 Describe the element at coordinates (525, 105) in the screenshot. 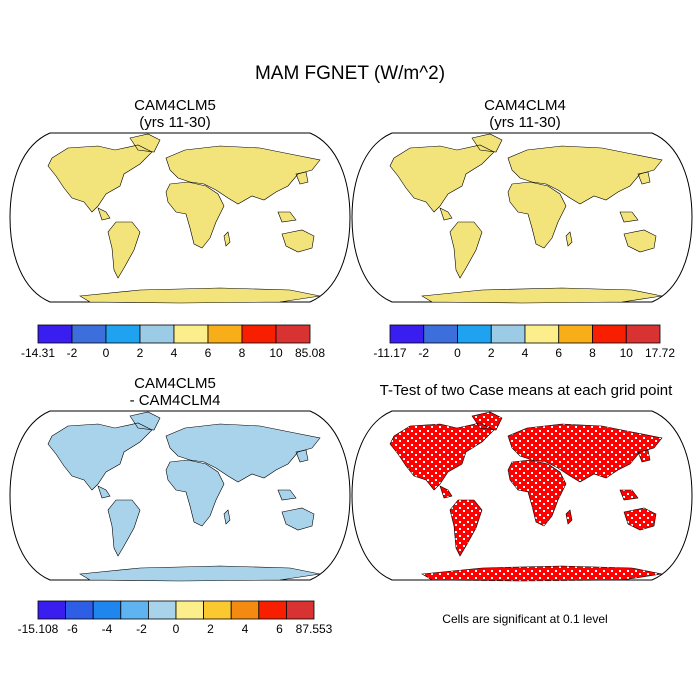

I see `panel2-title-line1: CAM4CLM4` at that location.